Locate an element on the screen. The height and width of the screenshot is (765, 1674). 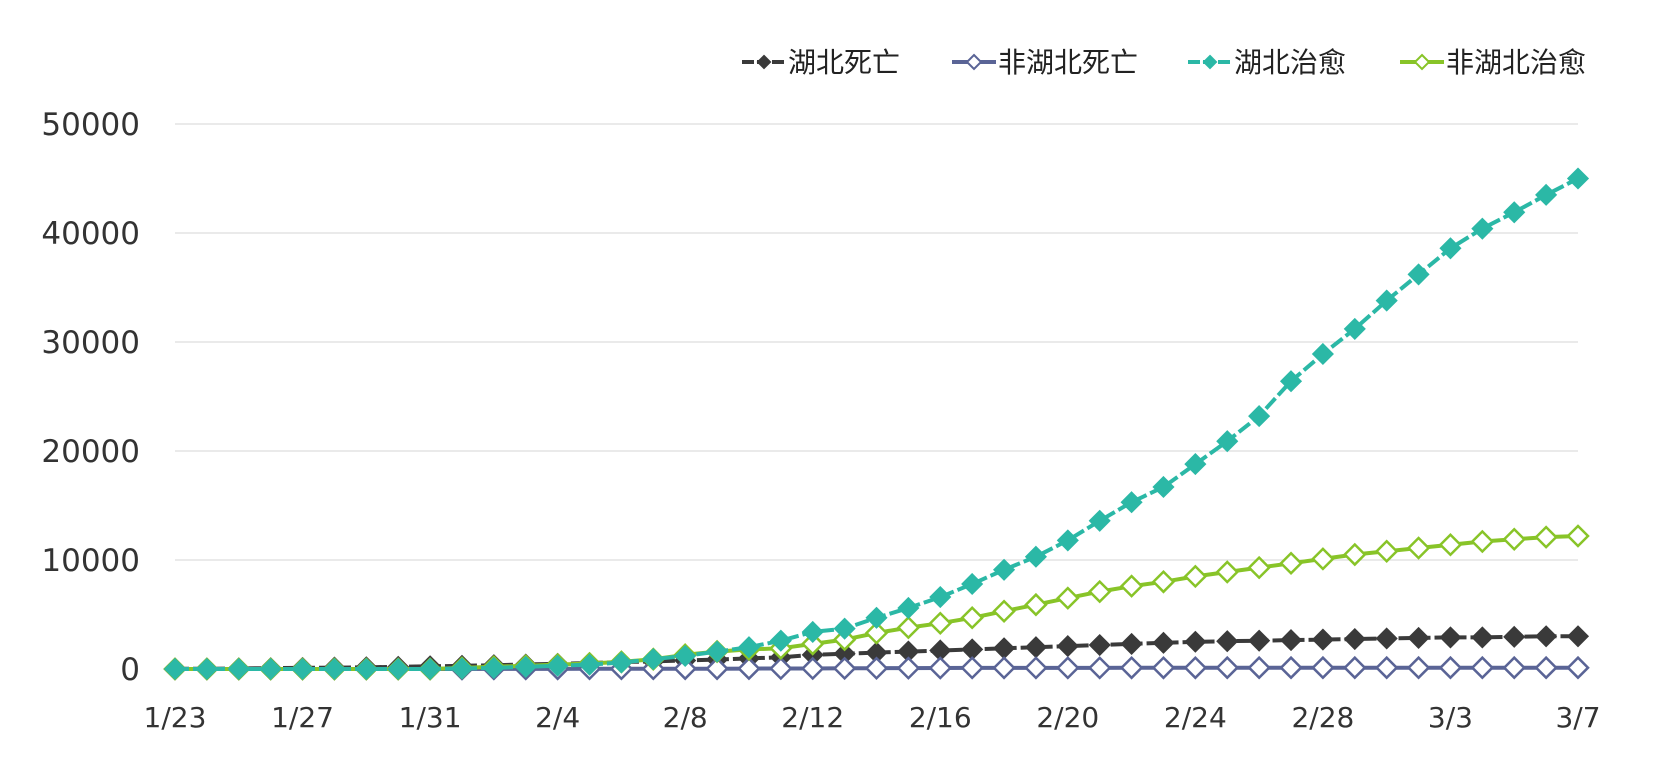
x-tick-label: 1/27 is located at coordinates (302, 717).